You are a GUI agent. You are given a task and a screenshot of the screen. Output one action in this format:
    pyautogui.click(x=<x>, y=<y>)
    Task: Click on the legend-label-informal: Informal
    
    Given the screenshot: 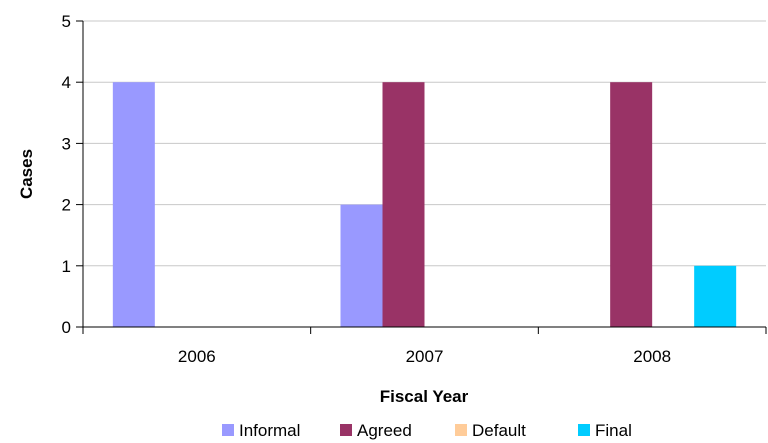 What is the action you would take?
    pyautogui.click(x=269, y=430)
    